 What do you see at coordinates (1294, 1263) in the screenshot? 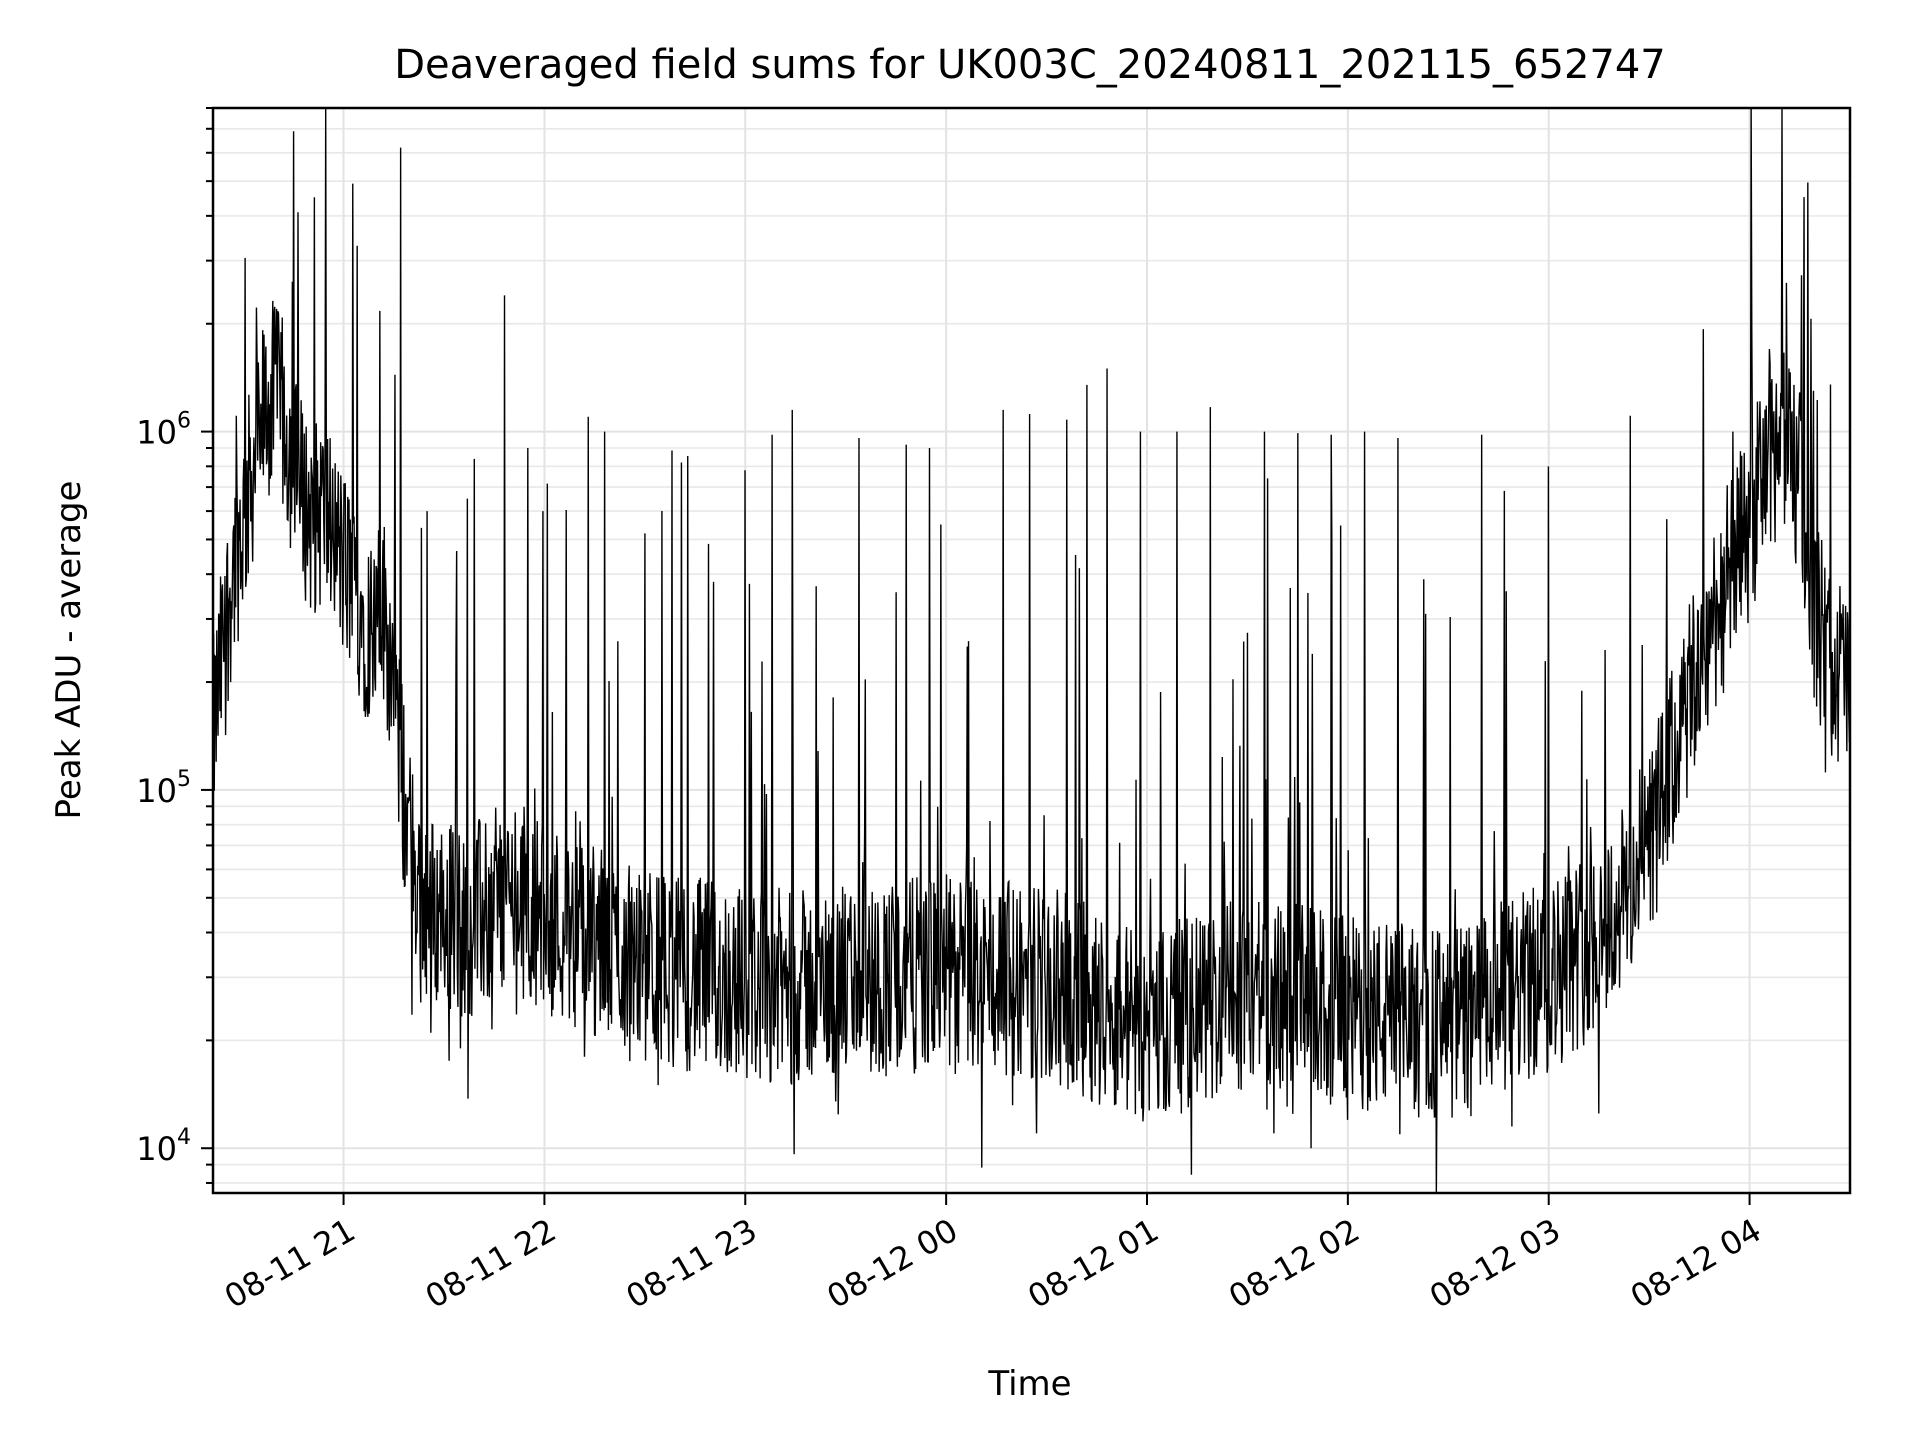
I see `x-tick-label: 08-12 02` at bounding box center [1294, 1263].